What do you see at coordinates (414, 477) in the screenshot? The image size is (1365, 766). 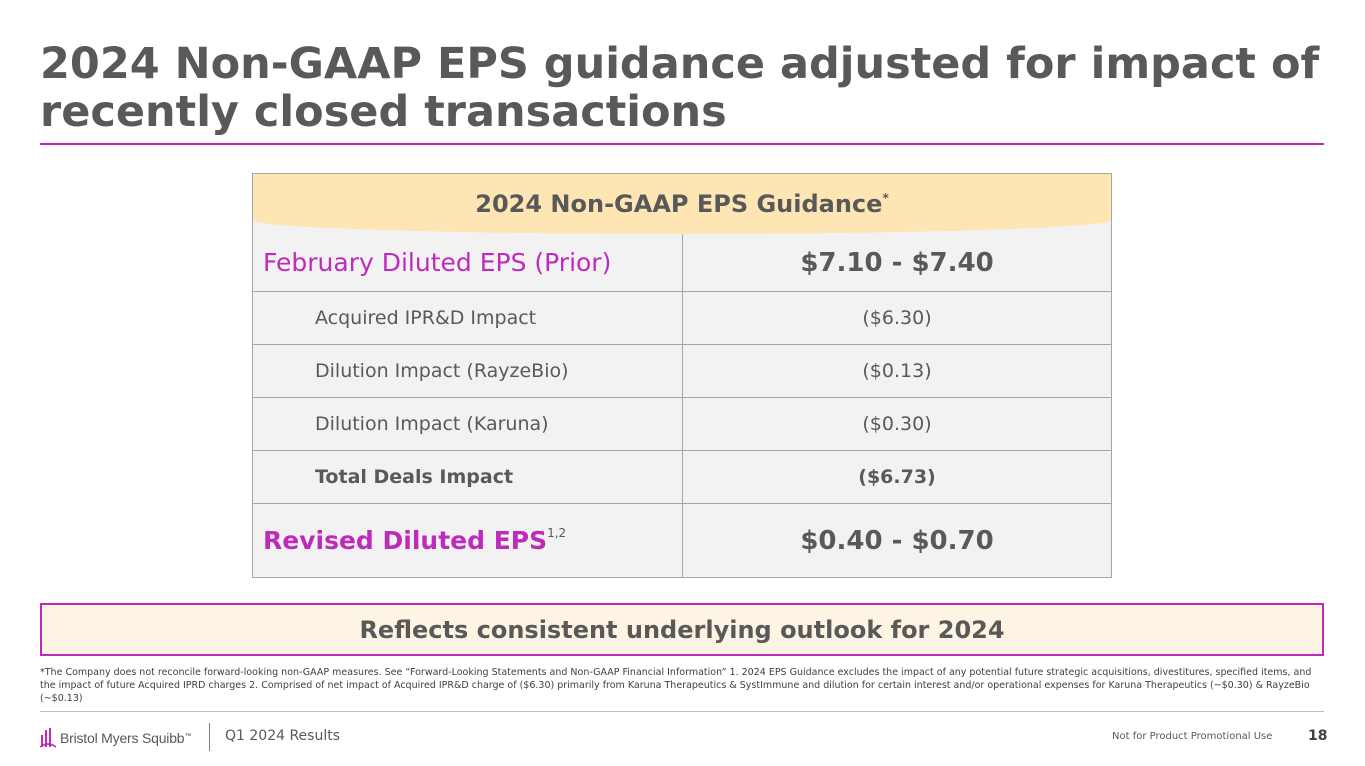 I see `row-label: Total Deals Impact` at bounding box center [414, 477].